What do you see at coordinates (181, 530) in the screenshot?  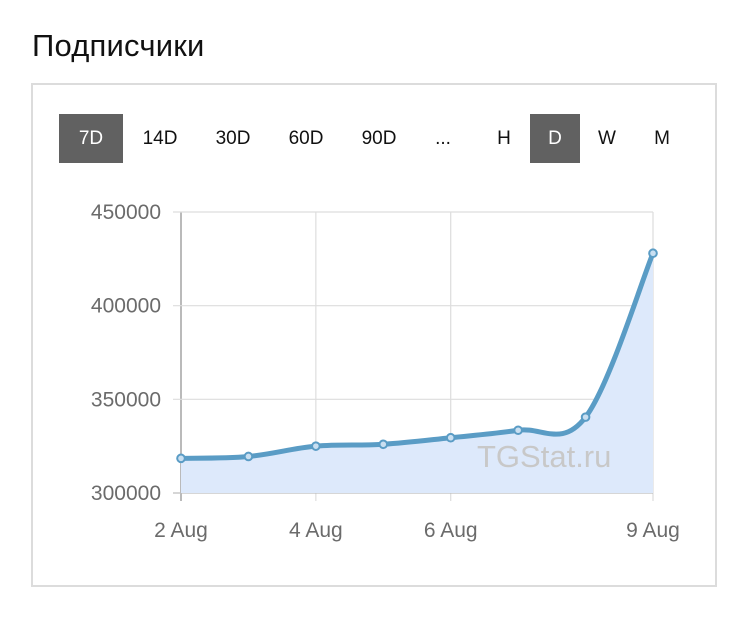 I see `x-tick-label: 2 Aug` at bounding box center [181, 530].